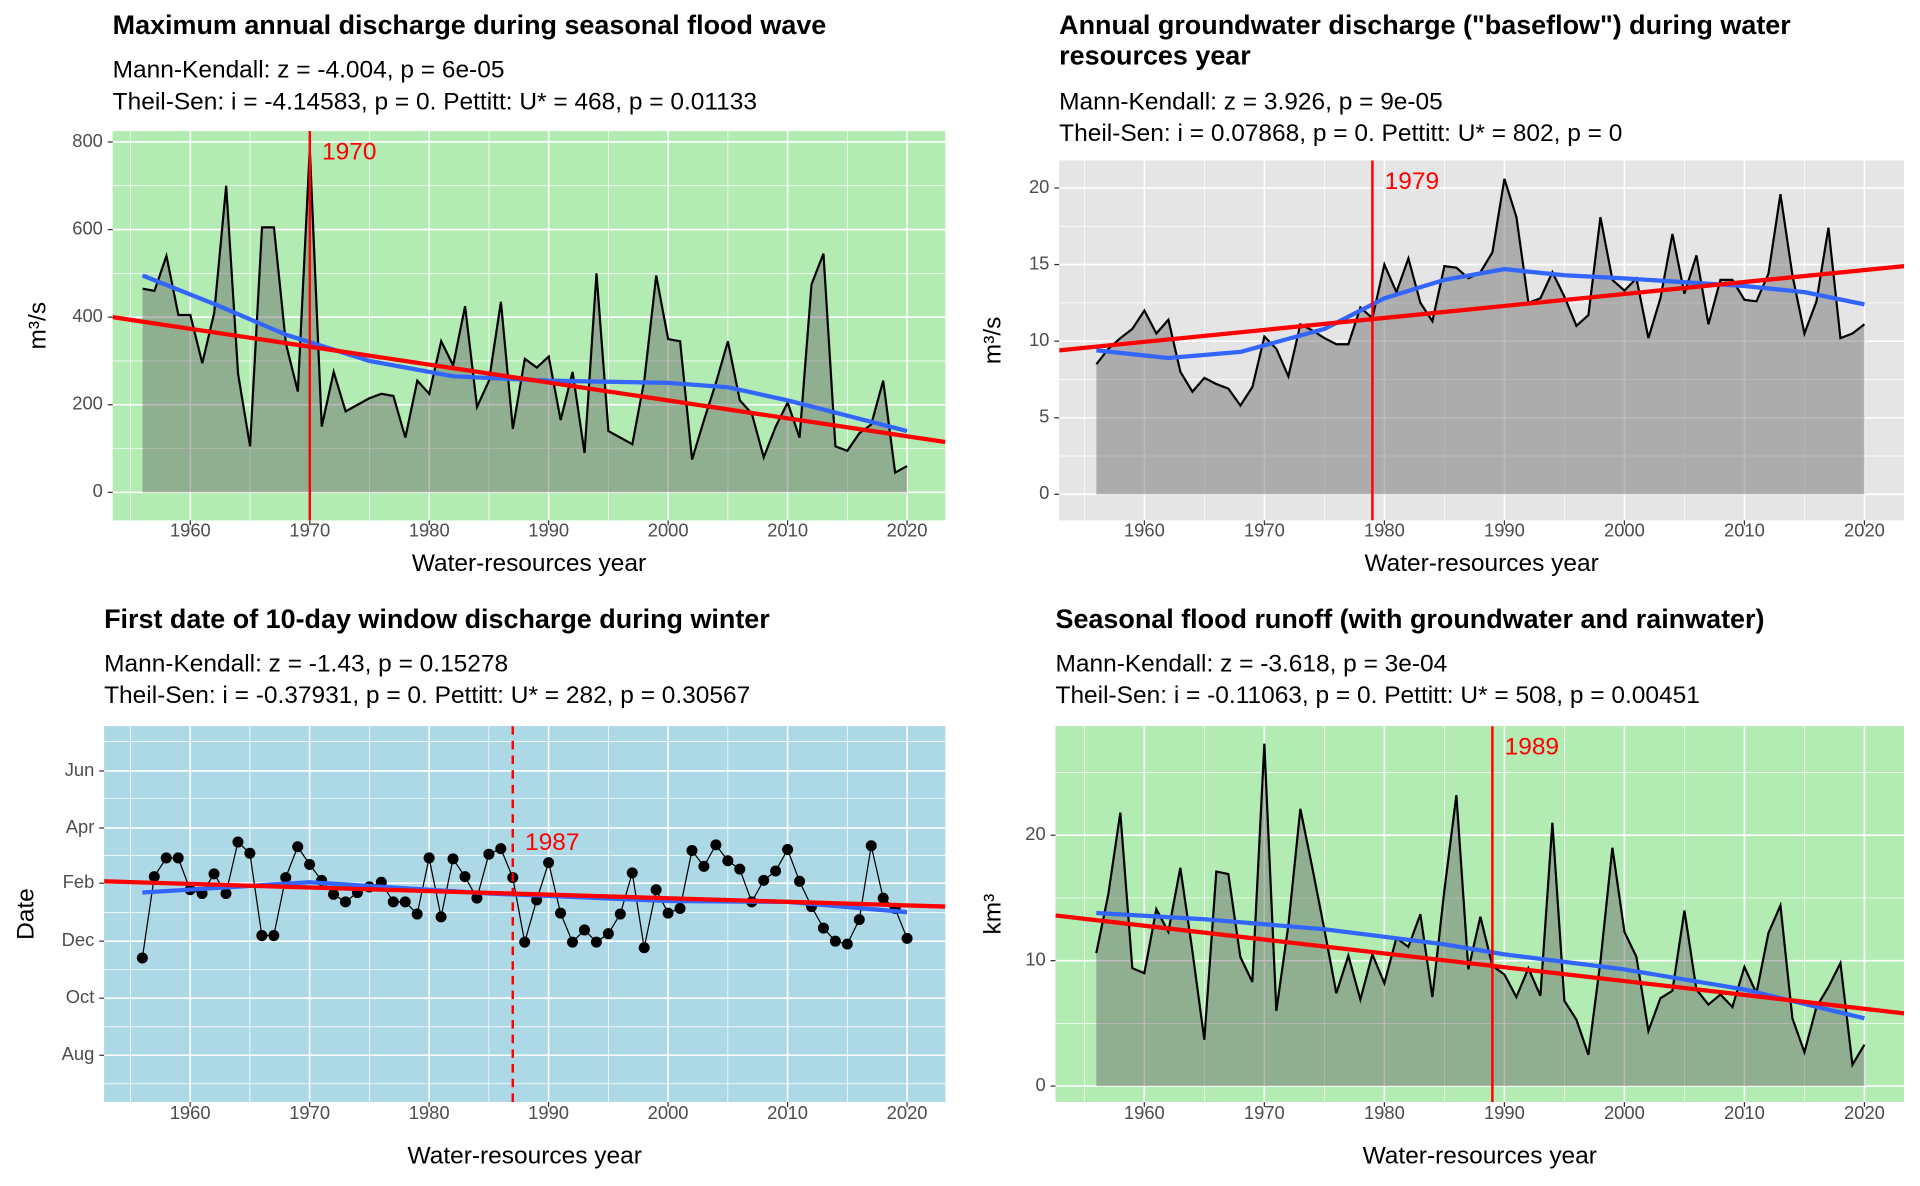 The width and height of the screenshot is (1920, 1186). I want to click on y-tick-label: Aug, so click(78, 1053).